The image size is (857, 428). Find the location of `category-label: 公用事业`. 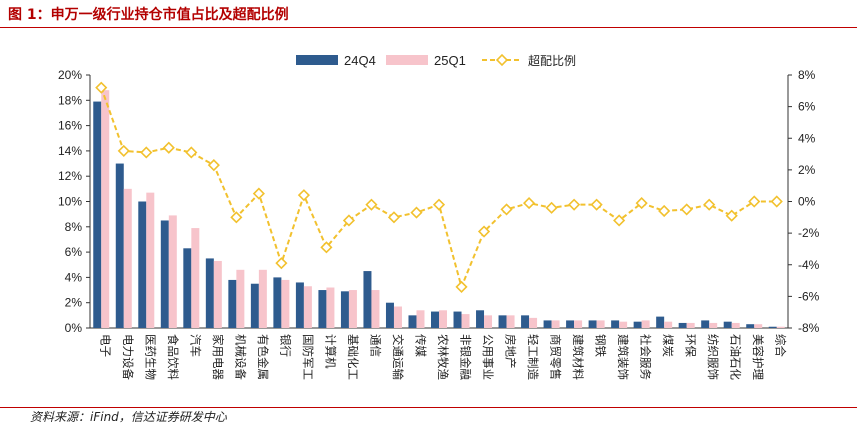

category-label: 公用事业 is located at coordinates (488, 357).